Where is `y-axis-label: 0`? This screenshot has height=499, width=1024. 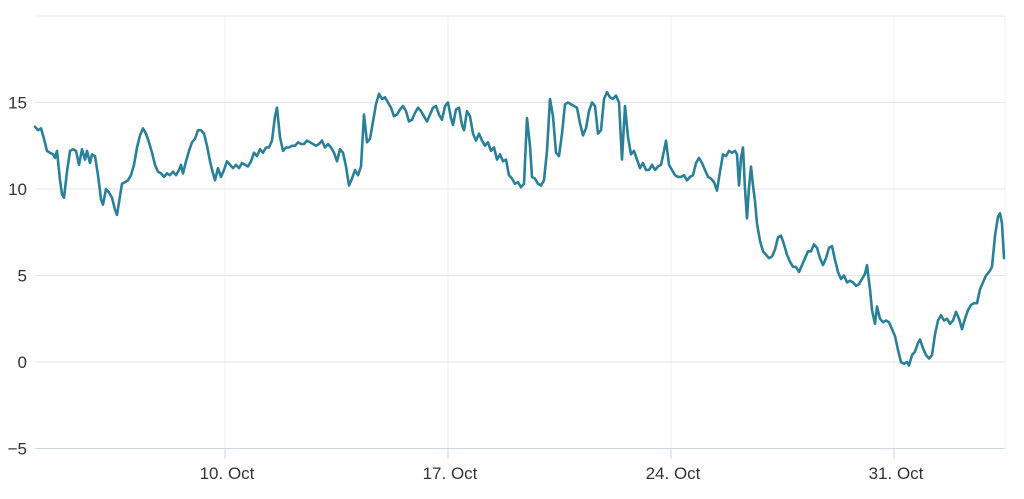 y-axis-label: 0 is located at coordinates (22, 362).